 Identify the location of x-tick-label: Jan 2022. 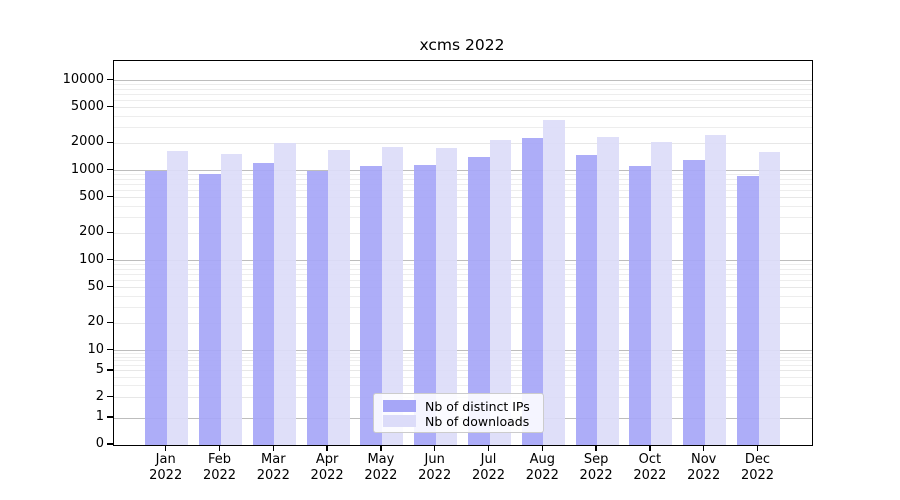
(166, 467).